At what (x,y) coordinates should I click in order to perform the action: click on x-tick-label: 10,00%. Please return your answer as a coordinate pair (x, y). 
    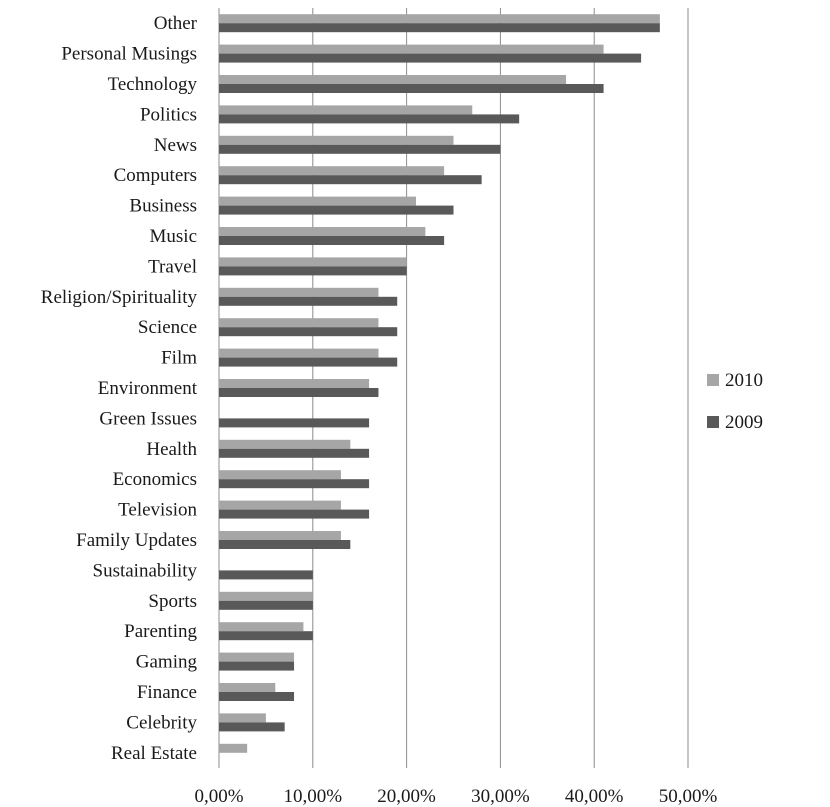
    Looking at the image, I should click on (313, 796).